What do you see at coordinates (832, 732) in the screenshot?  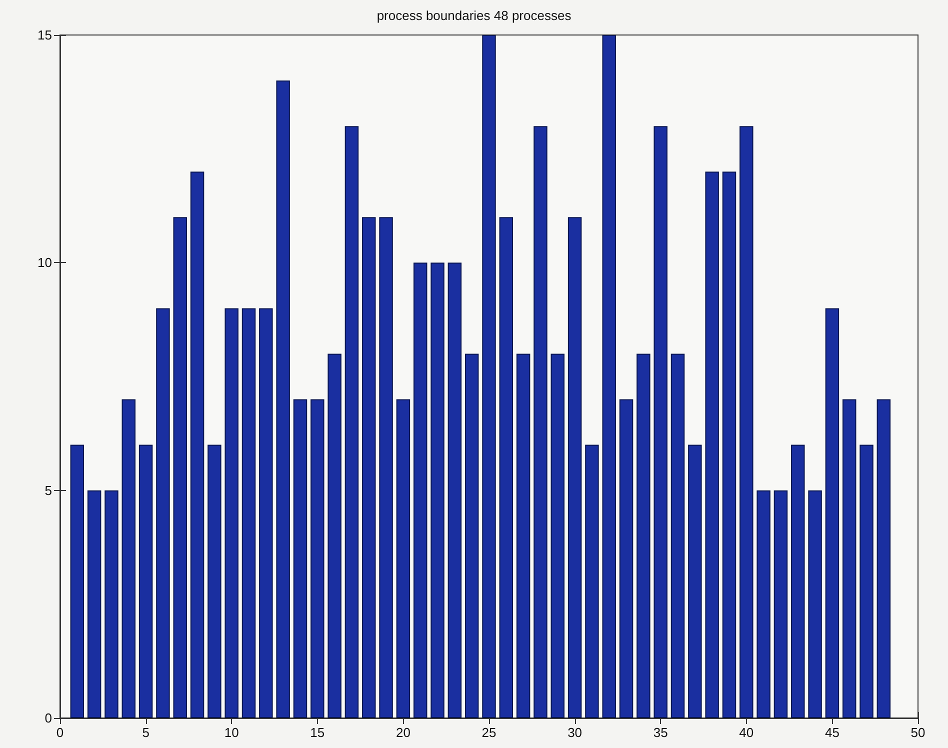 I see `x-tick-label: 45` at bounding box center [832, 732].